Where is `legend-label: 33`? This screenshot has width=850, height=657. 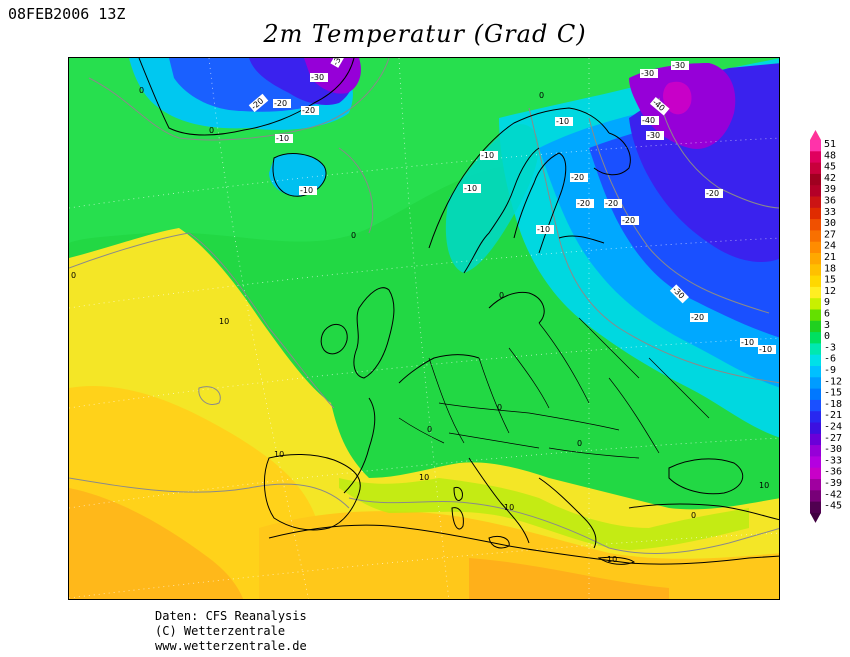 legend-label: 33 is located at coordinates (830, 212).